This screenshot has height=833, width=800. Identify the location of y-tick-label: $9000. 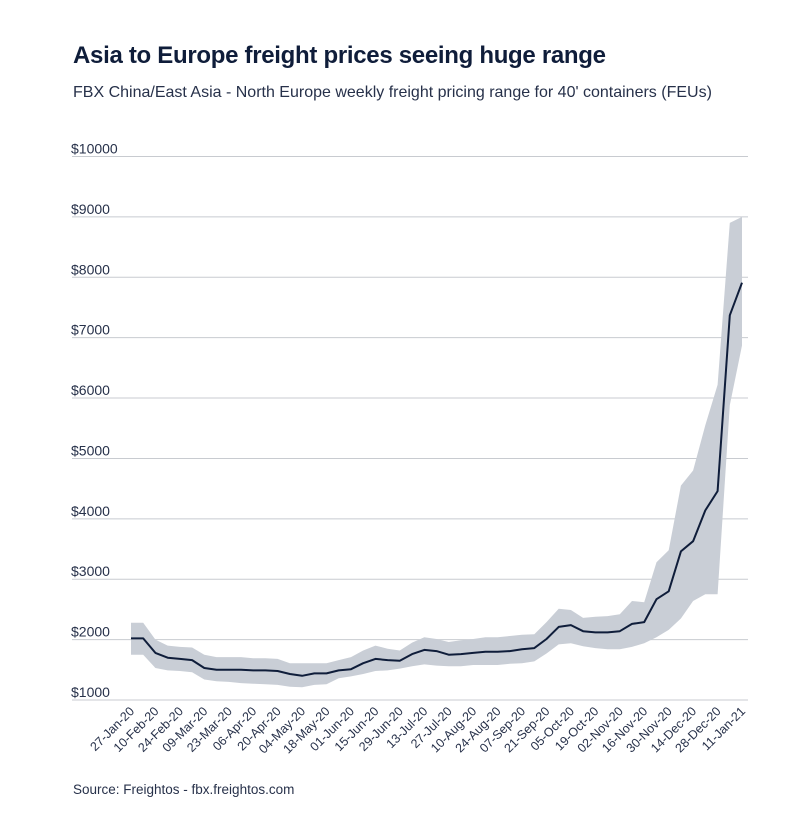
(90, 209).